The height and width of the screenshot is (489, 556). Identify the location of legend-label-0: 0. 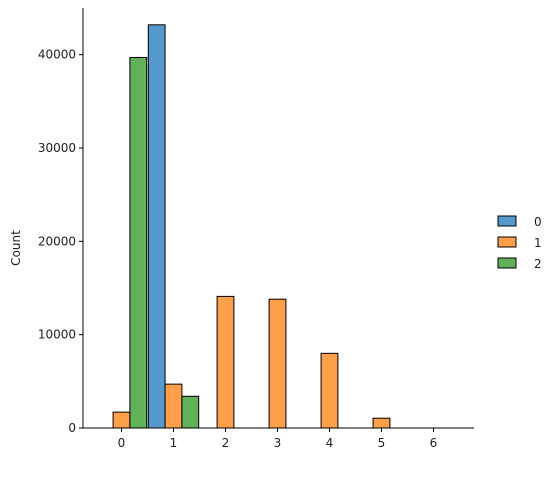
(538, 222).